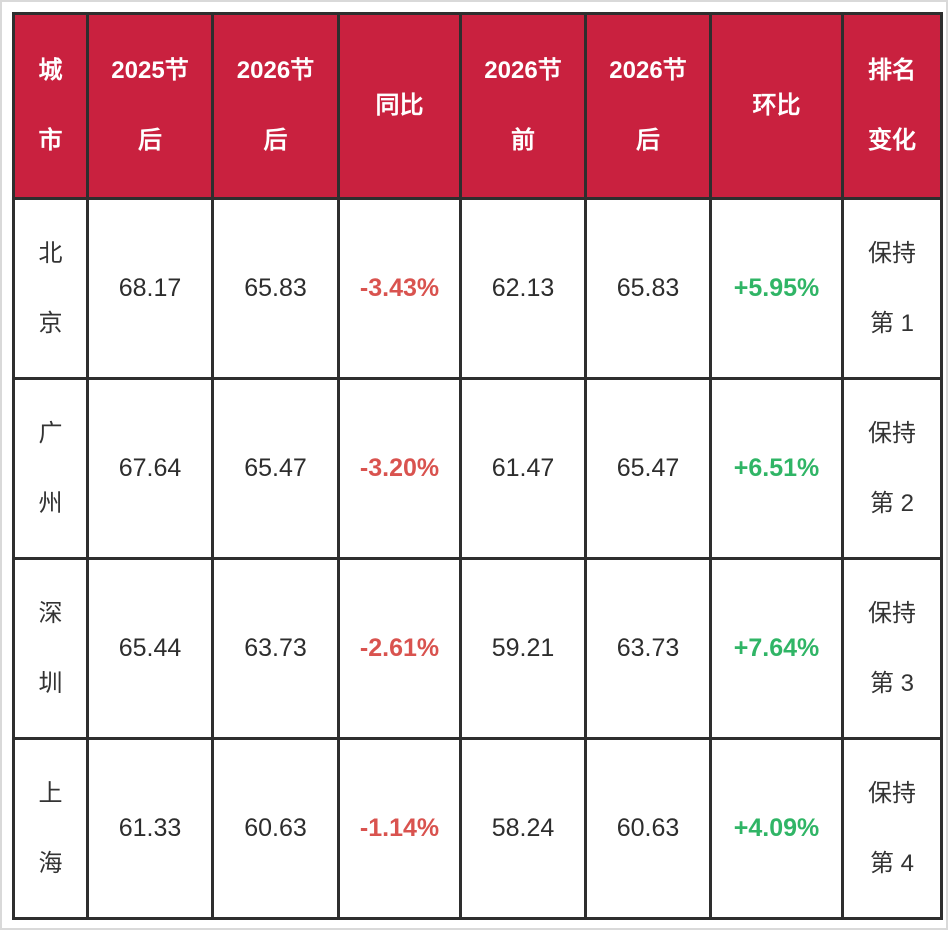 Image resolution: width=948 pixels, height=930 pixels. I want to click on cell-yoy: -3.43%, so click(399, 288).